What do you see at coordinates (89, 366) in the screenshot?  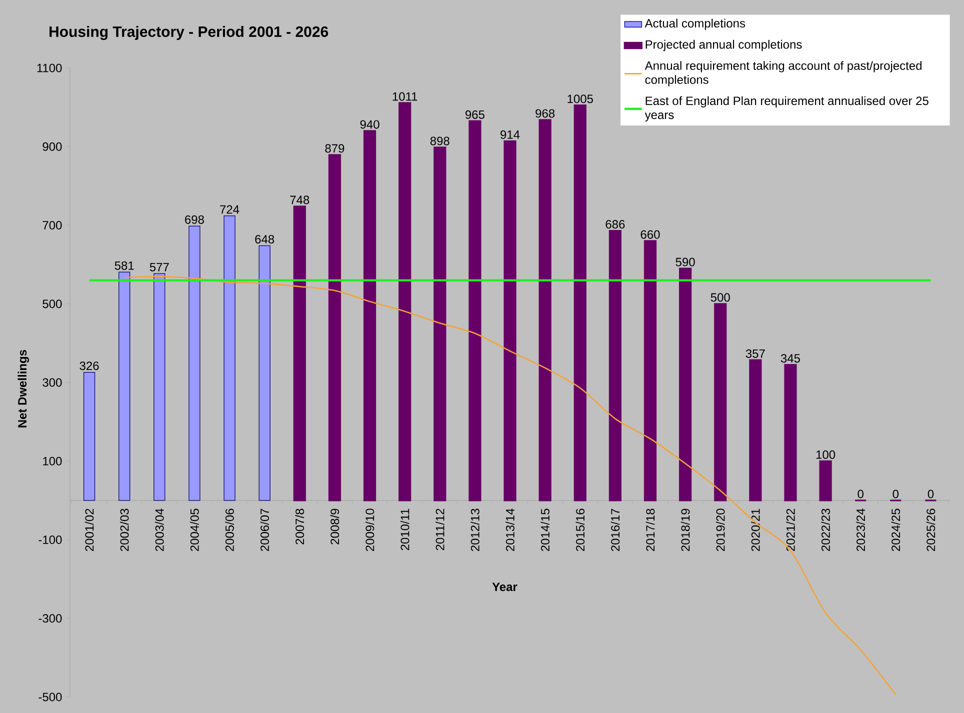 I see `data-label: 326` at bounding box center [89, 366].